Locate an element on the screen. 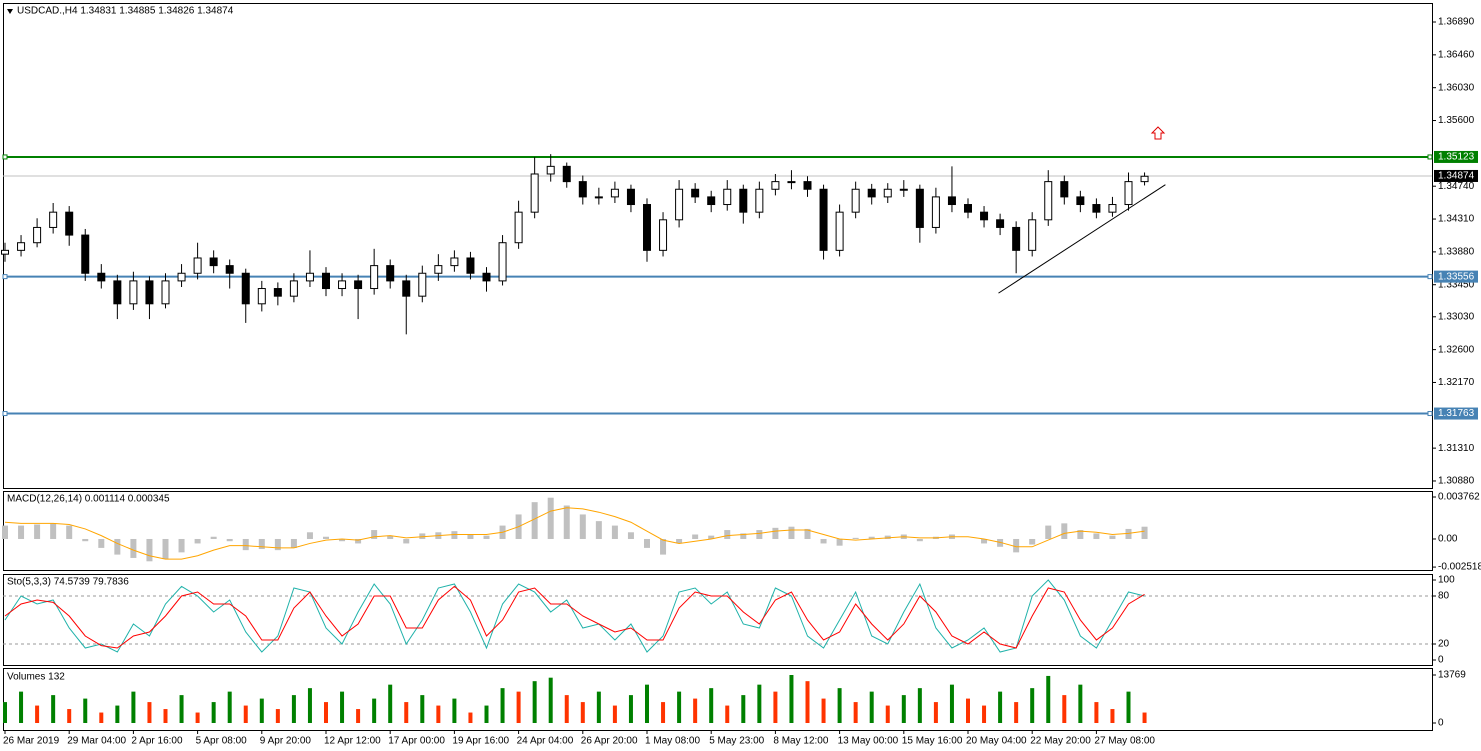 This screenshot has width=1481, height=751. volume-panel is located at coordinates (718, 699).